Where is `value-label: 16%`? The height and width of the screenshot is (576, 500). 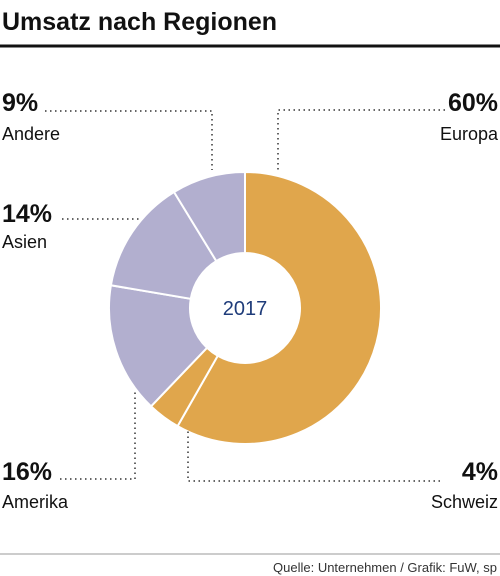
value-label: 16% is located at coordinates (27, 472).